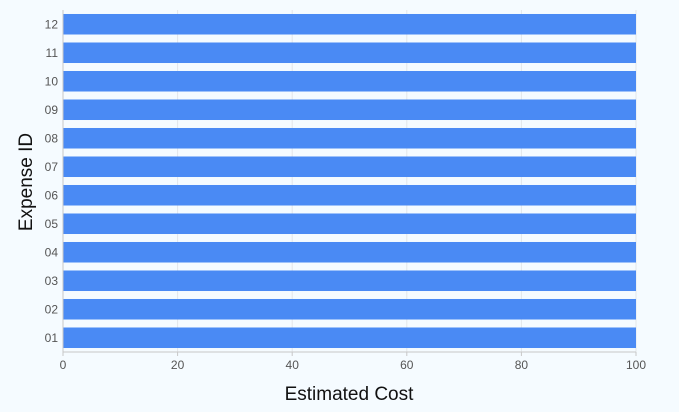 The height and width of the screenshot is (412, 679). Describe the element at coordinates (636, 365) in the screenshot. I see `x-tick-label: 100` at that location.